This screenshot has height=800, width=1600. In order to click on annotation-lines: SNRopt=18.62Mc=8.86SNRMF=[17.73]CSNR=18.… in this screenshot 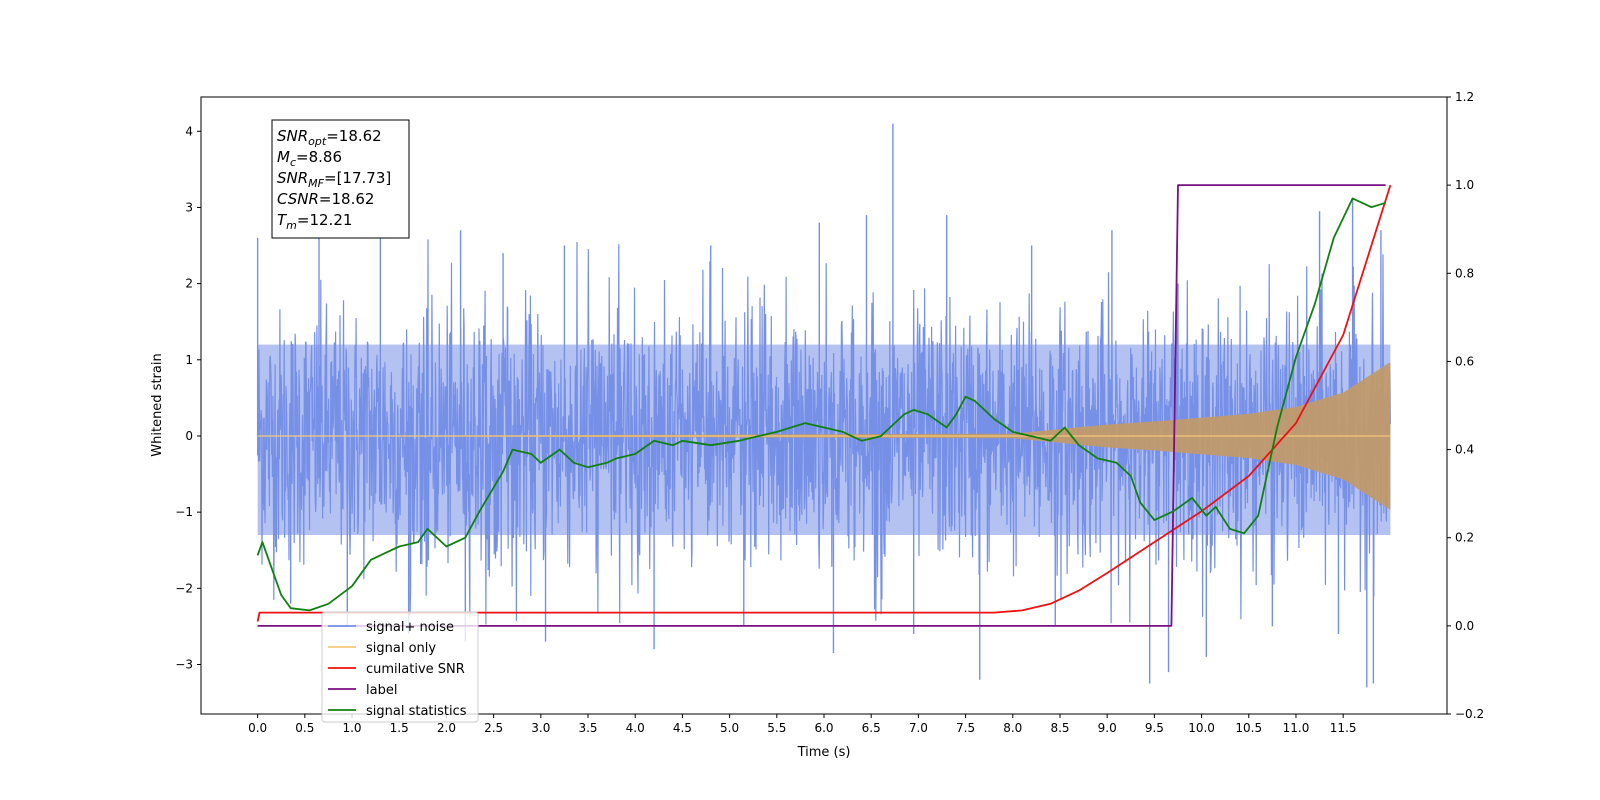, I will do `click(334, 179)`.